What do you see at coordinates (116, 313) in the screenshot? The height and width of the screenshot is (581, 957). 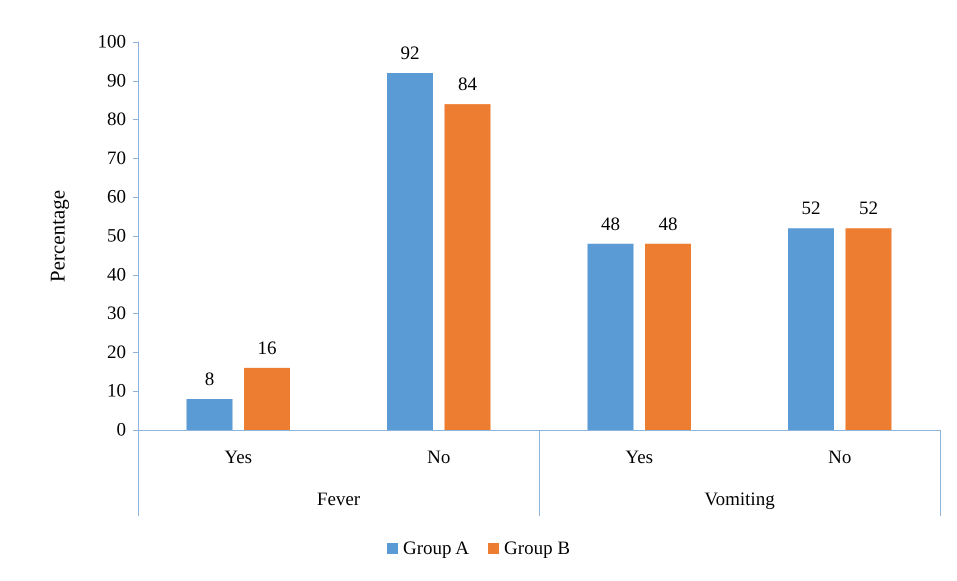 I see `y-tick-label: 30` at bounding box center [116, 313].